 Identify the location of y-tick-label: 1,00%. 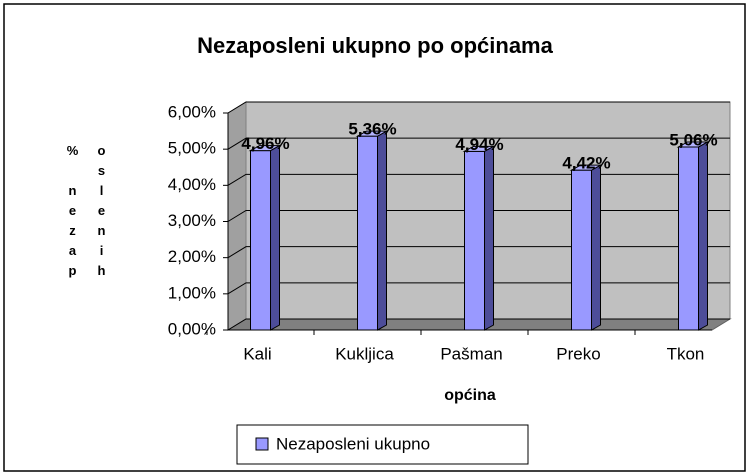
(192, 292).